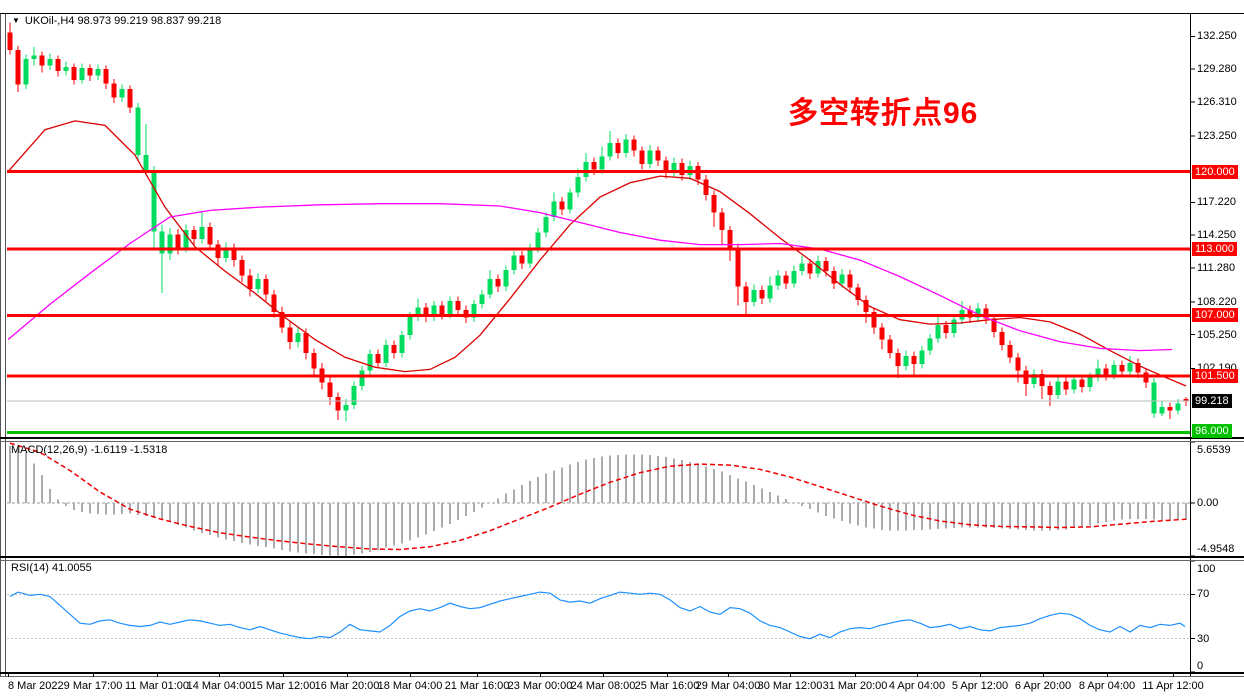 The height and width of the screenshot is (697, 1244). What do you see at coordinates (219, 686) in the screenshot?
I see `time-label: 14 Mar 04:00` at bounding box center [219, 686].